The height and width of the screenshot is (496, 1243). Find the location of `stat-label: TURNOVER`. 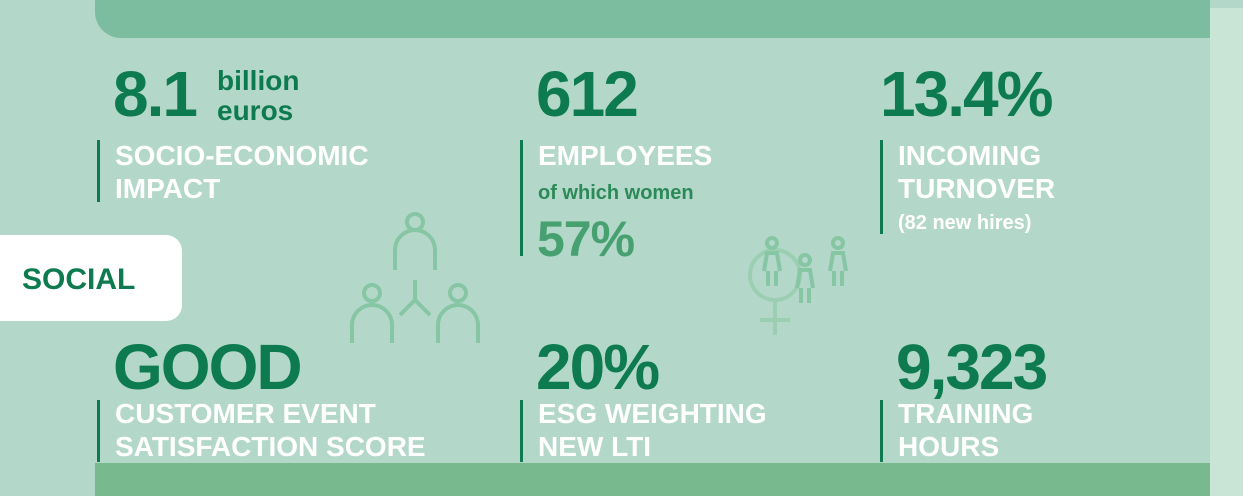

stat-label: TURNOVER is located at coordinates (977, 188).